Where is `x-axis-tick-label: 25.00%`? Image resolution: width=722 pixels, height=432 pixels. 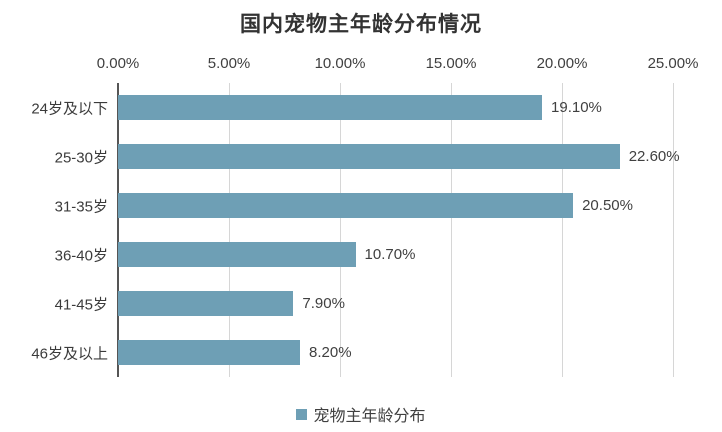 x-axis-tick-label: 25.00% is located at coordinates (673, 63).